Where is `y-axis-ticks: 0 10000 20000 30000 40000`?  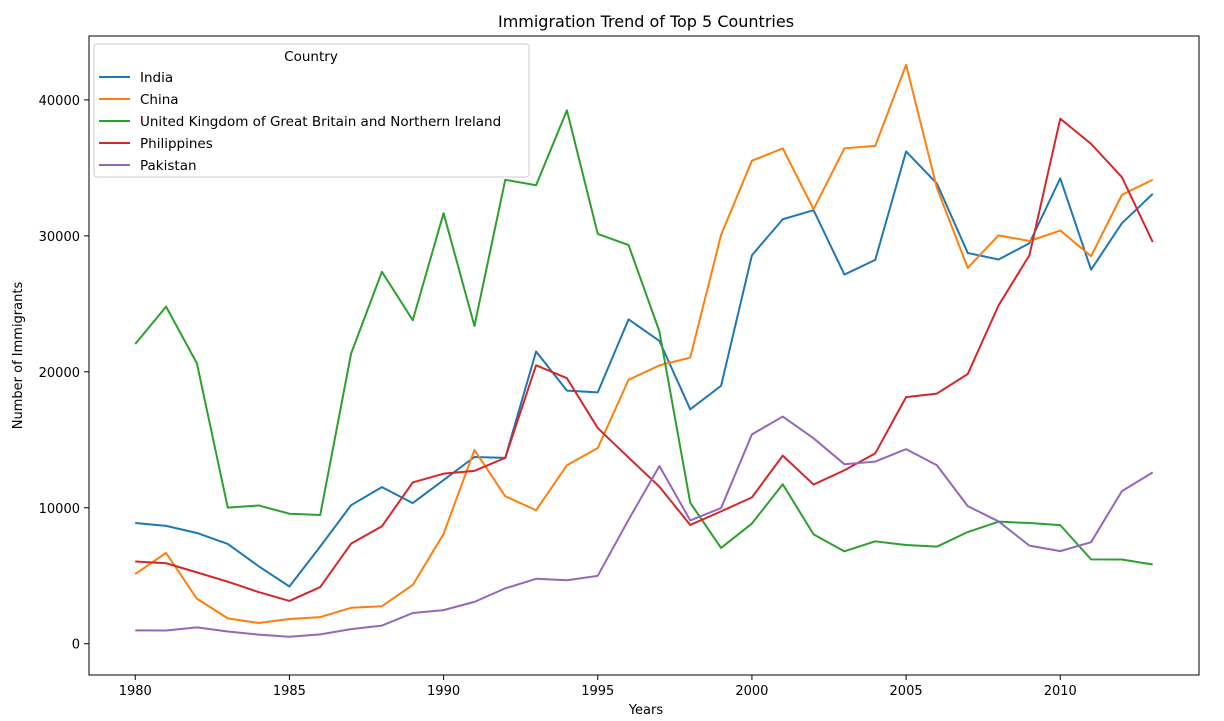
y-axis-ticks: 0 10000 20000 30000 40000 is located at coordinates (64, 373).